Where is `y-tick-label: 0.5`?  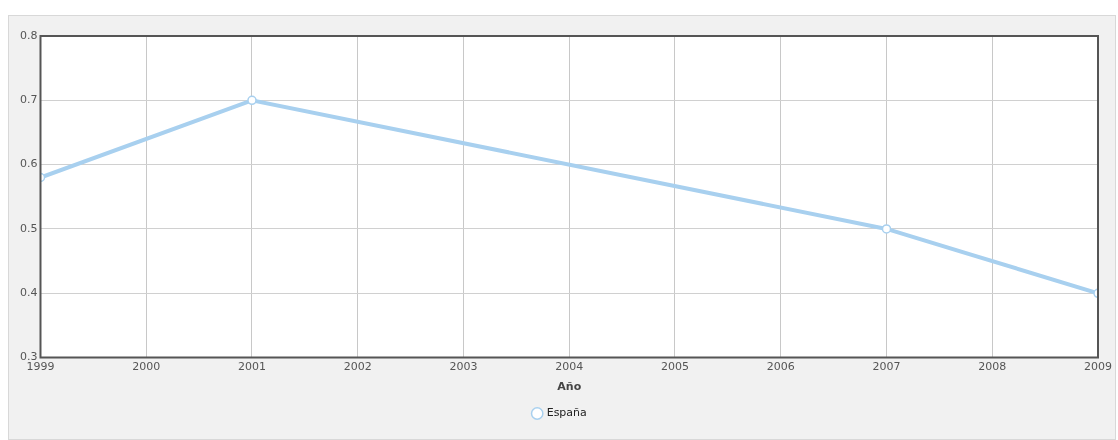
y-tick-label: 0.5 is located at coordinates (28, 228).